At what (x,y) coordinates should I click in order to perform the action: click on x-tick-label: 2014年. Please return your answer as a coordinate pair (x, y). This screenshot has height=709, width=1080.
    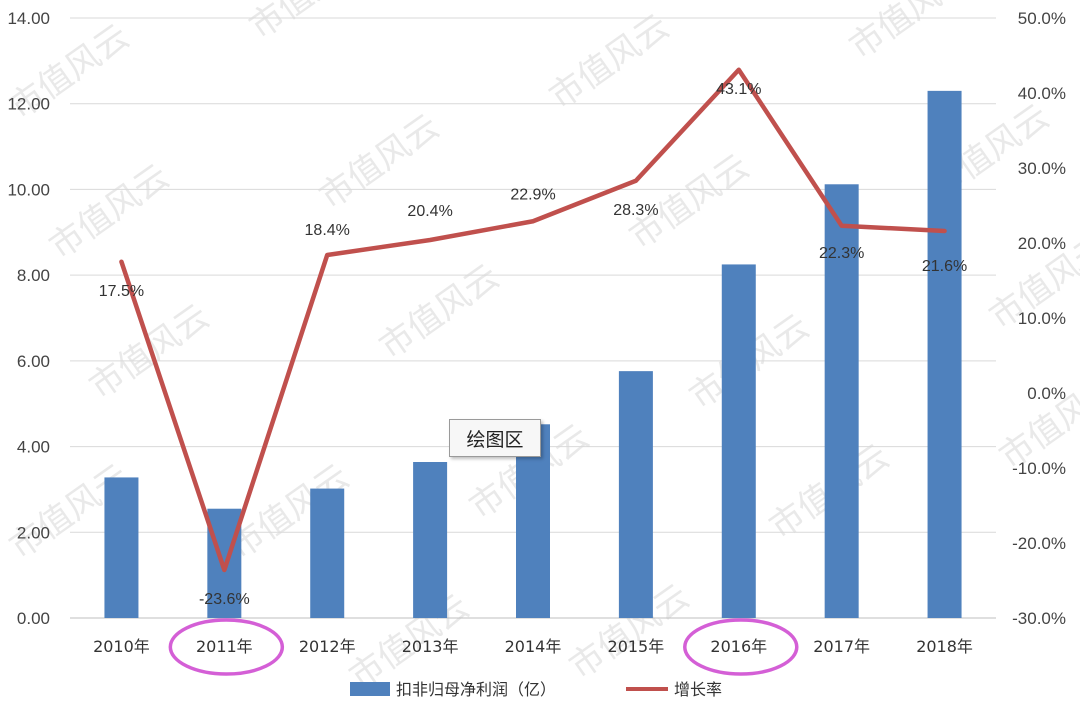
    Looking at the image, I should click on (533, 646).